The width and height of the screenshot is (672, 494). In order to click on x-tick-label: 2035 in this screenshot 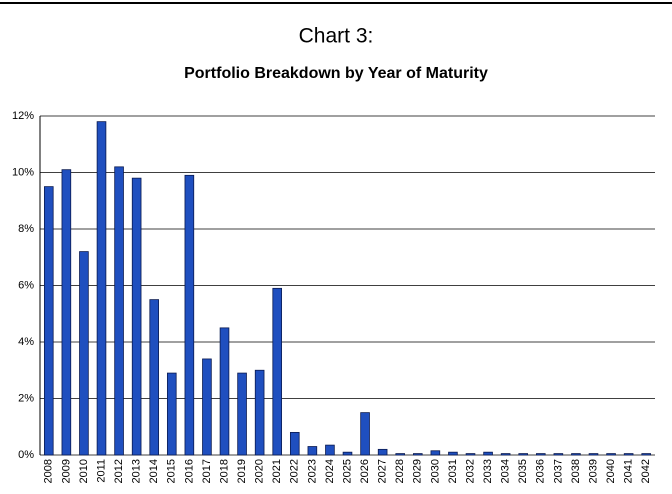, I will do `click(523, 471)`.